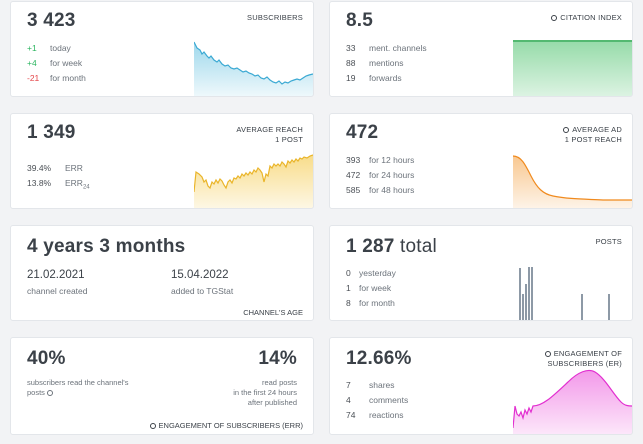 This screenshot has width=643, height=444. What do you see at coordinates (32, 48) in the screenshot?
I see `subscribers-today-value: +1` at bounding box center [32, 48].